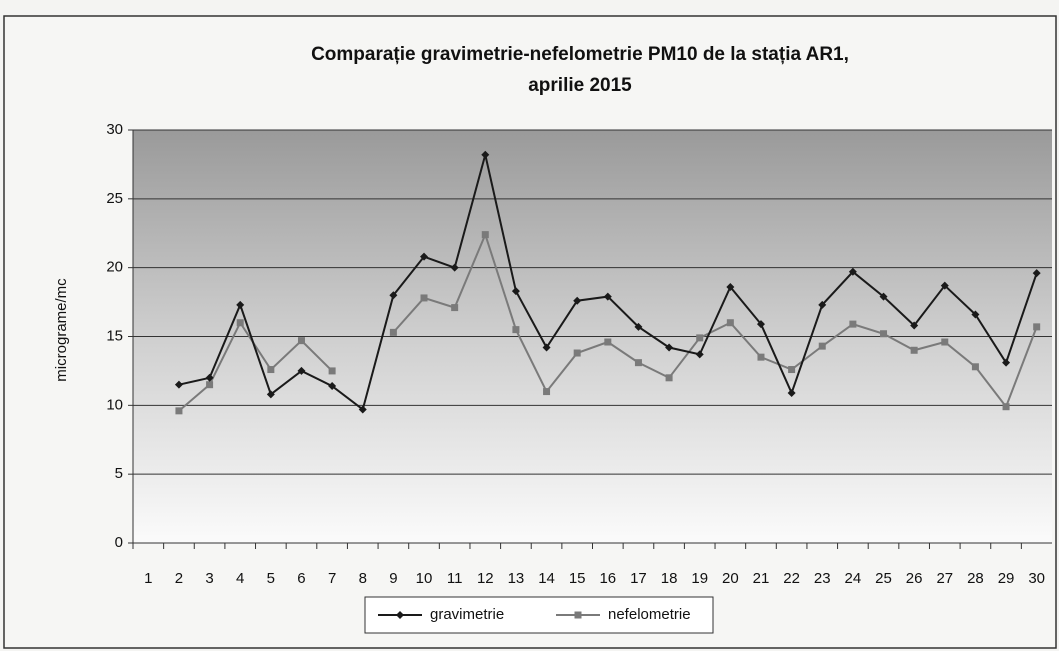 This screenshot has width=1059, height=651. I want to click on y-tick-label: 15, so click(114, 335).